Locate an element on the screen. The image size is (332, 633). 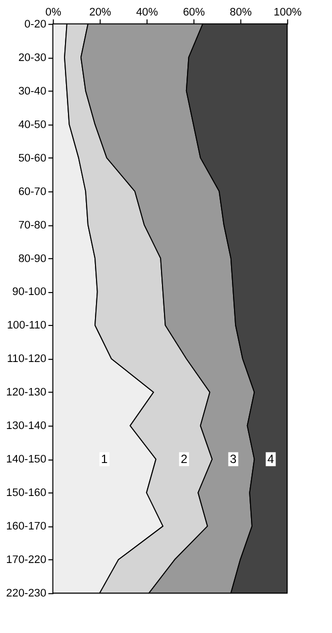
y-tick-label: 150-160 is located at coordinates (26, 493).